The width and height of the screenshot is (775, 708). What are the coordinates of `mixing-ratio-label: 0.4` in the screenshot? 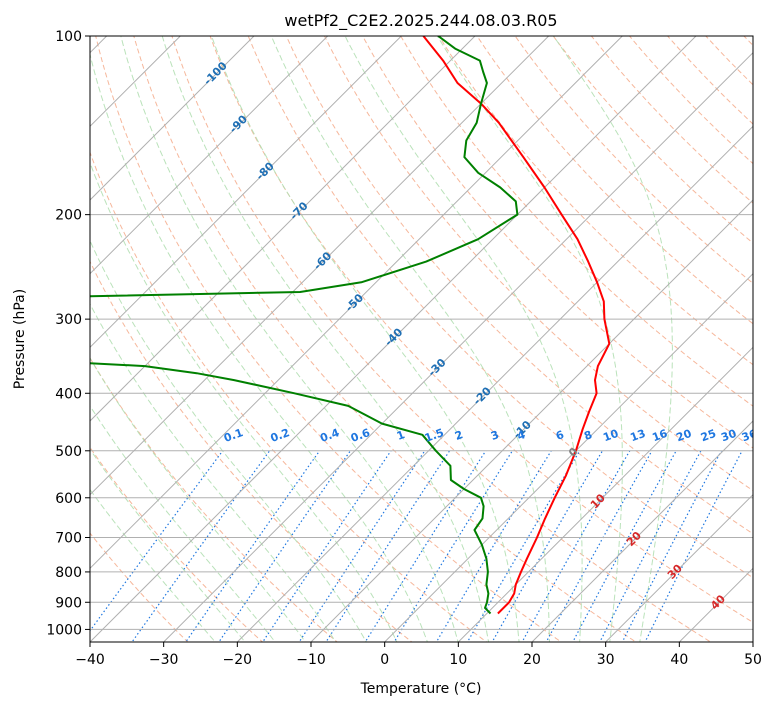 It's located at (329, 435).